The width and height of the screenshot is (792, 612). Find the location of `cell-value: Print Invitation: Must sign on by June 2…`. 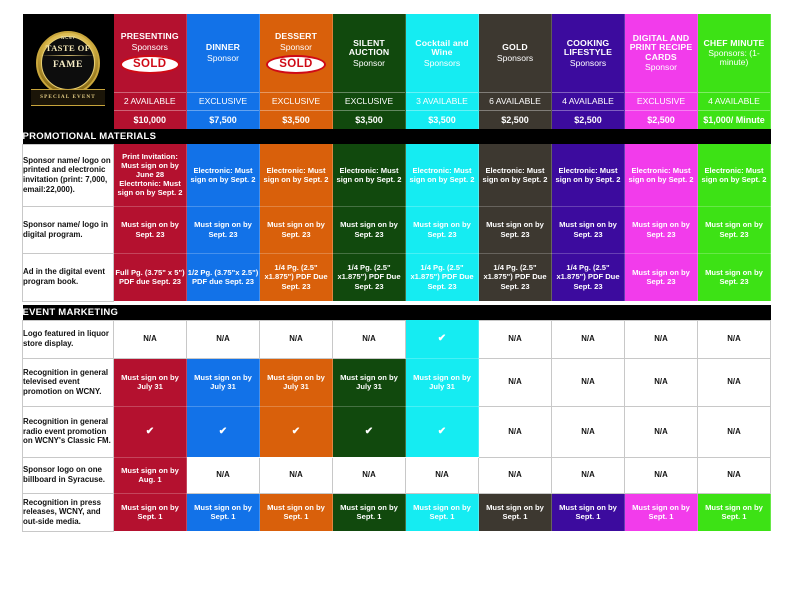

cell-value: Print Invitation: Must sign on by June 2… is located at coordinates (150, 175).